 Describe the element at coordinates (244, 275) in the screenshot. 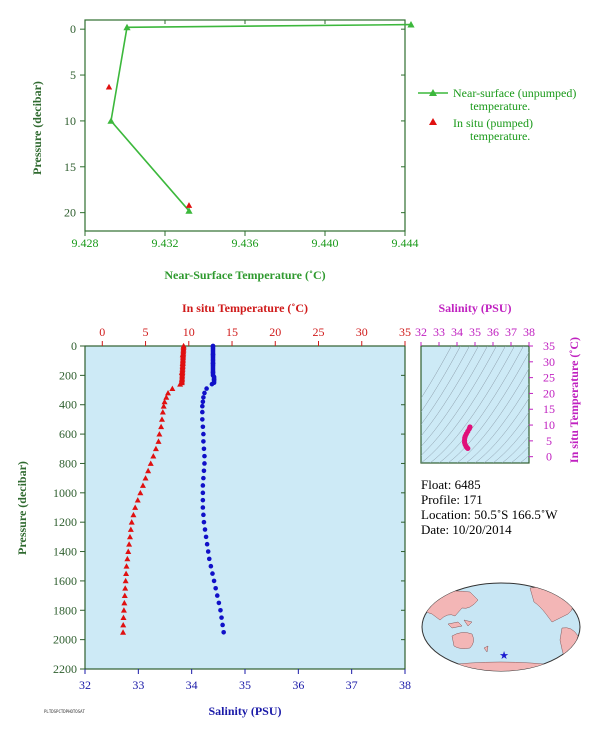

I see `near-surface-x-label: Near-Surface Temperature (˚C)` at that location.